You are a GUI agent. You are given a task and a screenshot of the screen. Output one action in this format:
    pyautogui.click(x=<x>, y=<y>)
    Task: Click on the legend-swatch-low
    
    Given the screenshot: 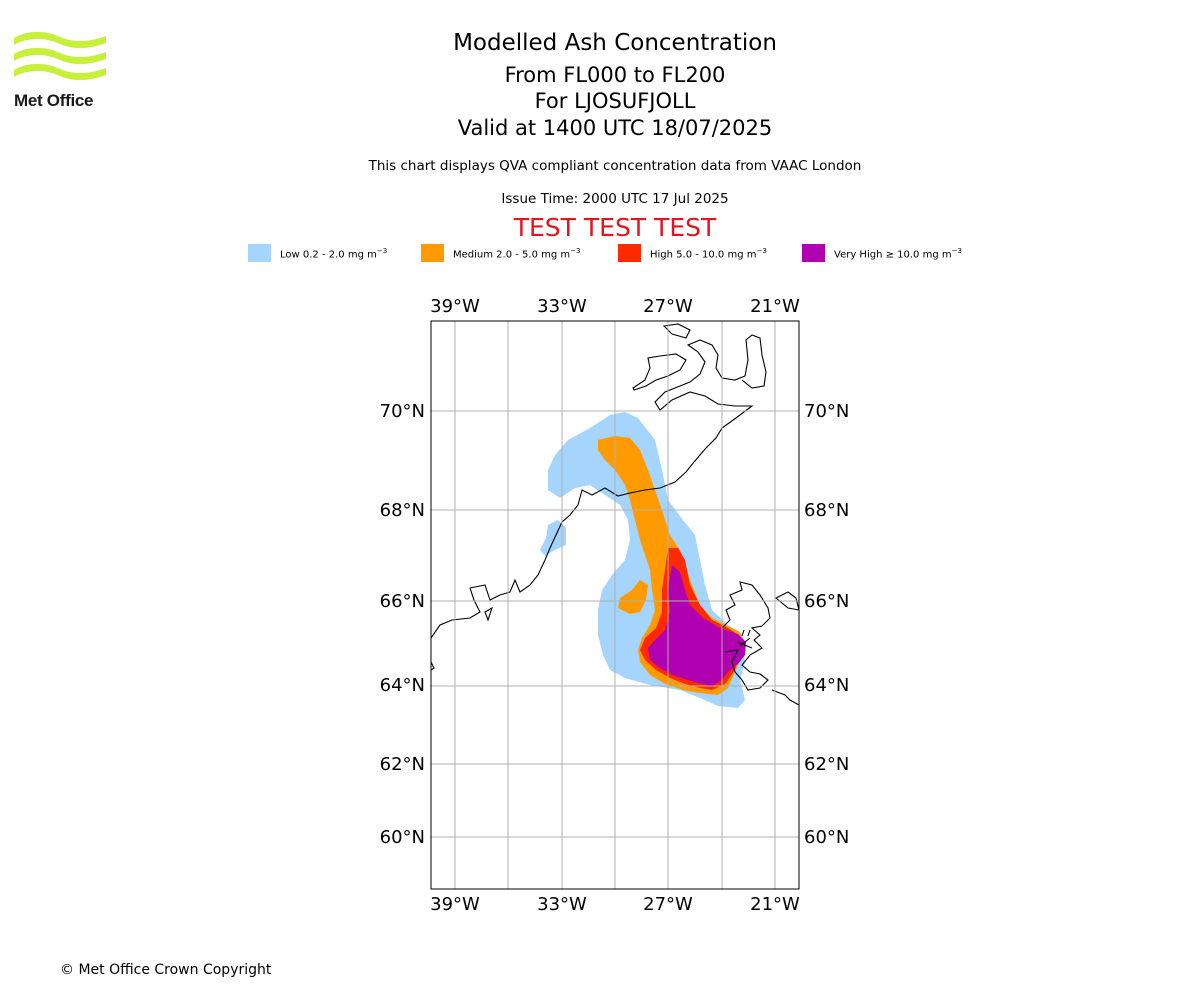 What is the action you would take?
    pyautogui.click(x=259, y=253)
    